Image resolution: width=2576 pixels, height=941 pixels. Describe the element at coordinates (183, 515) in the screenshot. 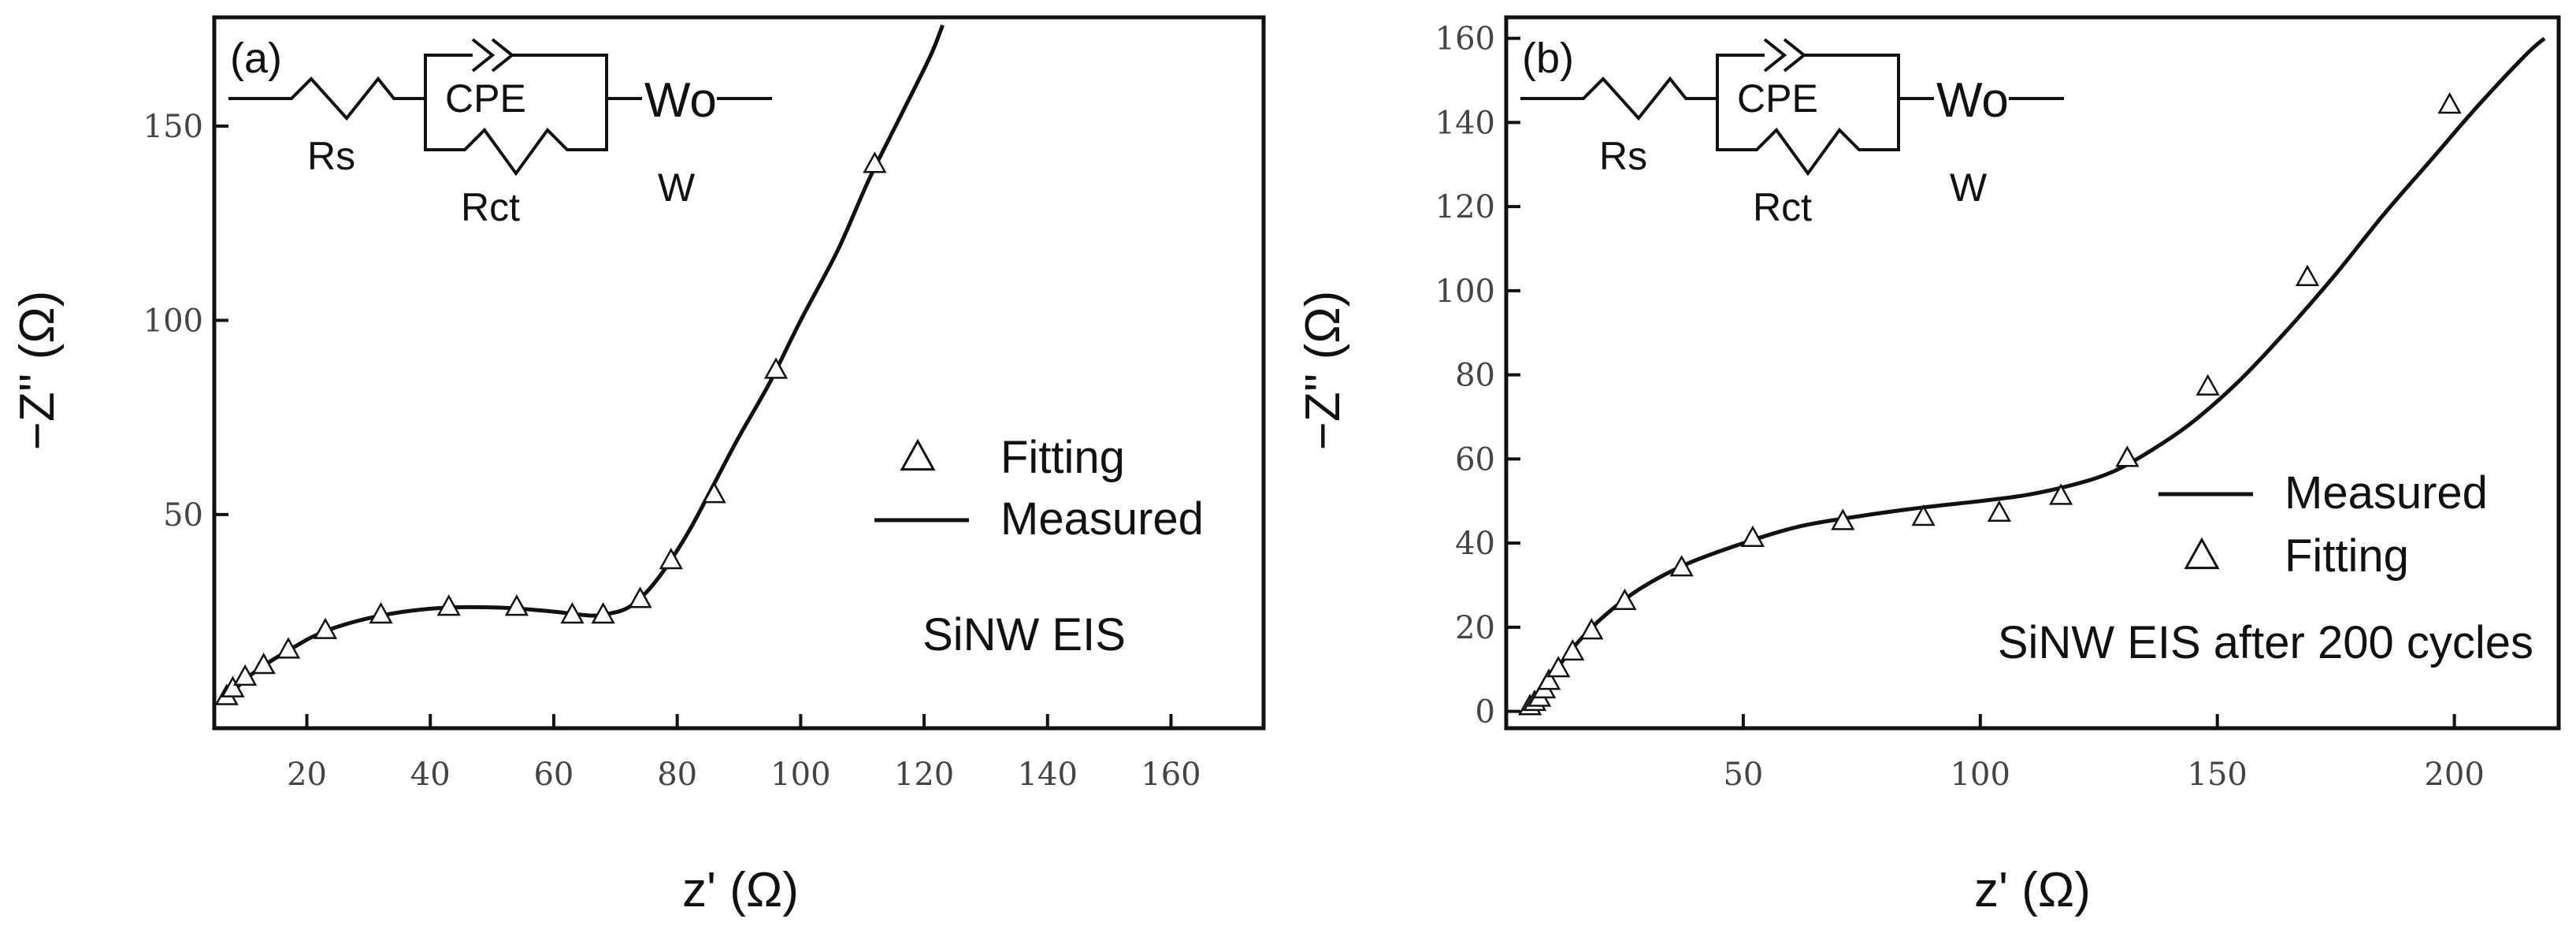

I see `y-tick-label: 50` at that location.